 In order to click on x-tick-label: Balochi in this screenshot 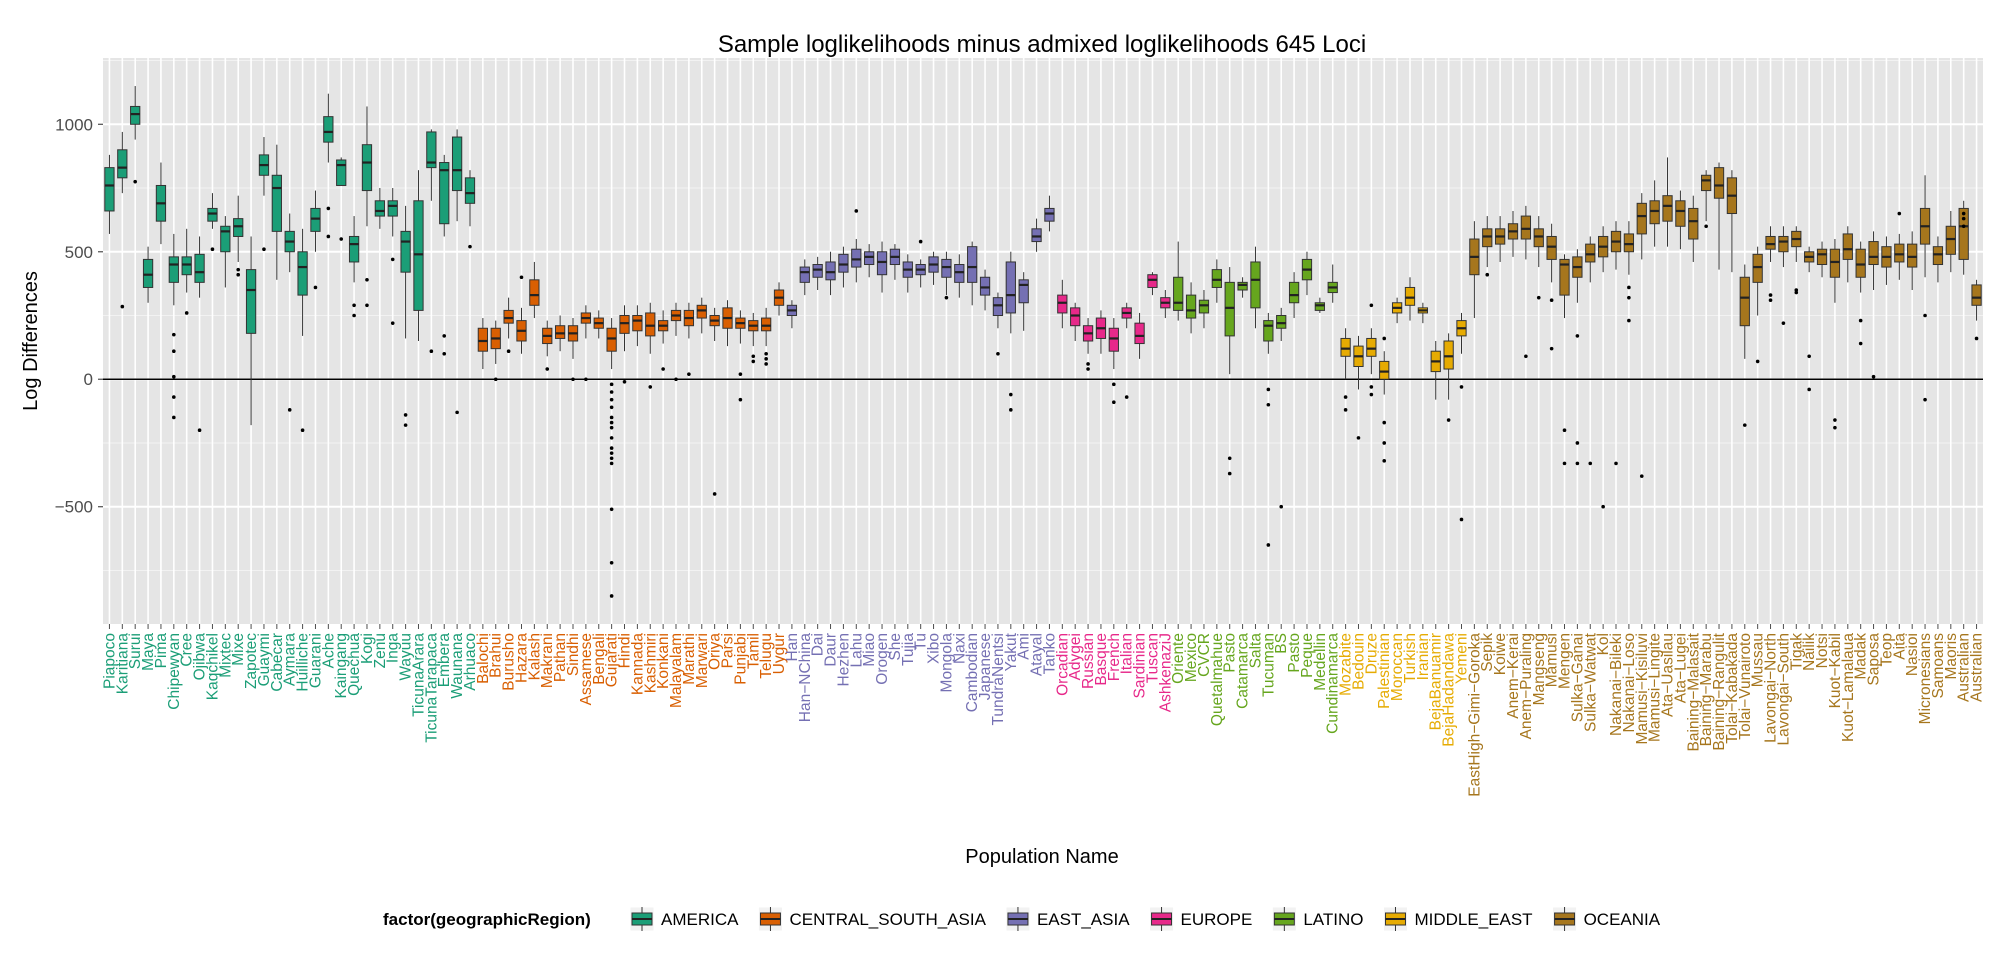, I will do `click(483, 658)`.